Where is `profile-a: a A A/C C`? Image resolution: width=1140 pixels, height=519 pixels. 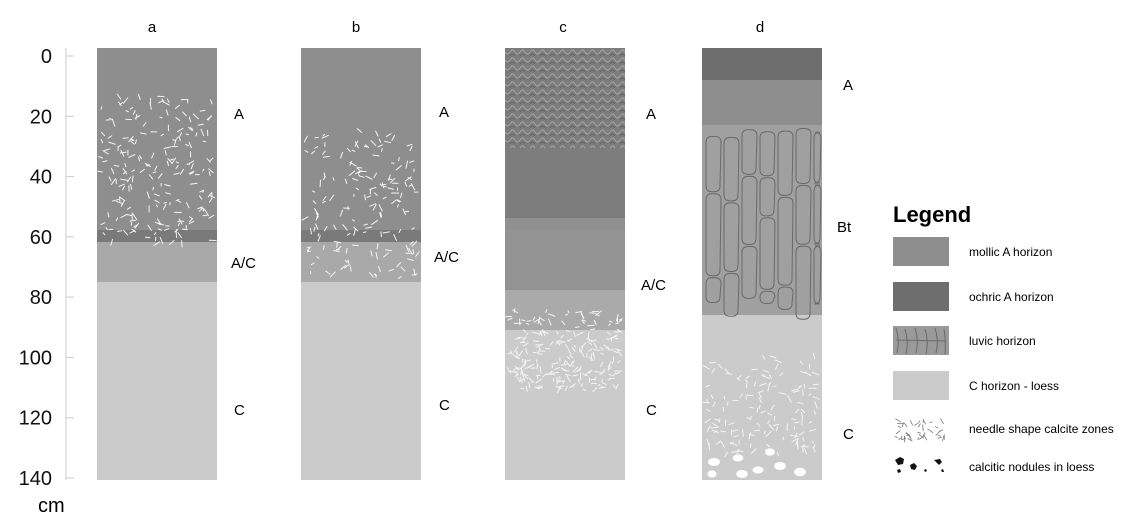 profile-a: a A A/C C is located at coordinates (176, 249).